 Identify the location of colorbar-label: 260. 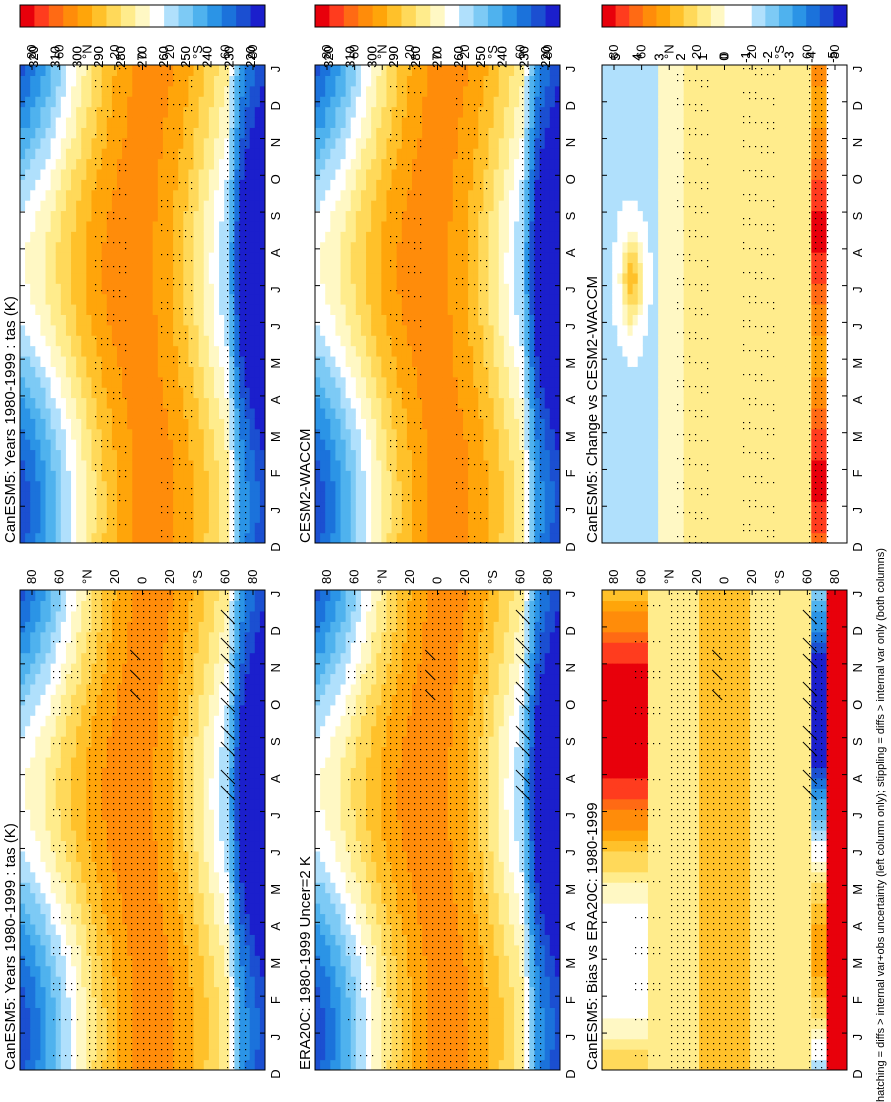
(163, 57).